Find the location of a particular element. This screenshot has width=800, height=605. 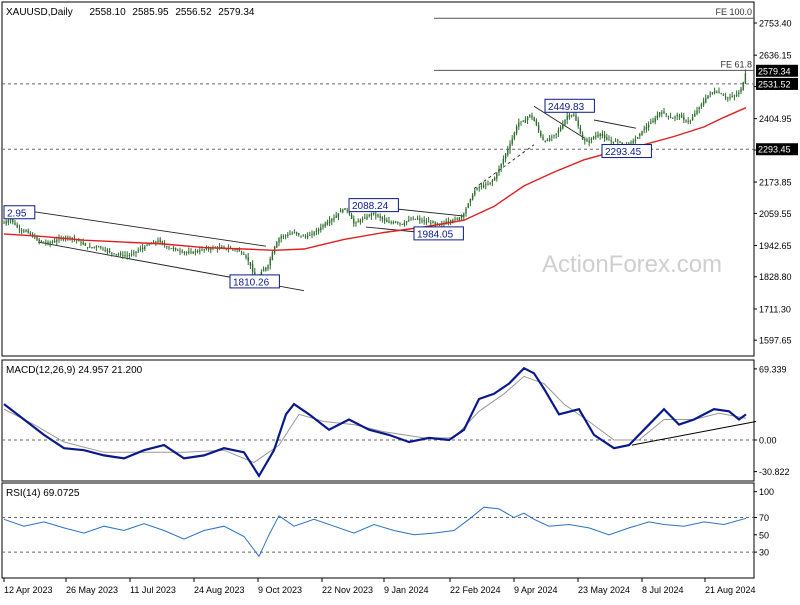

price-annotation: 2088.24 is located at coordinates (373, 205).